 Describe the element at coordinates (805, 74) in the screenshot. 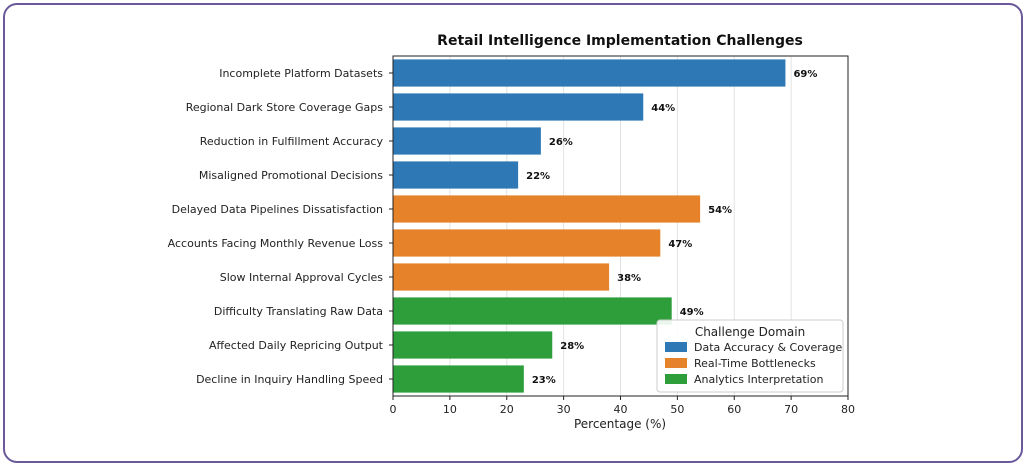

I see `bar-data-label: 69%` at that location.